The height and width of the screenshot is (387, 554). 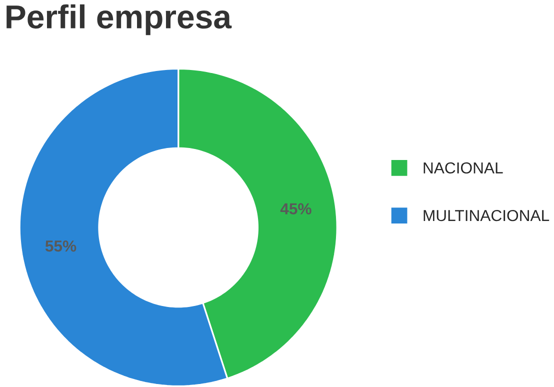 I want to click on chart-title: Perfil empresa, so click(x=119, y=20).